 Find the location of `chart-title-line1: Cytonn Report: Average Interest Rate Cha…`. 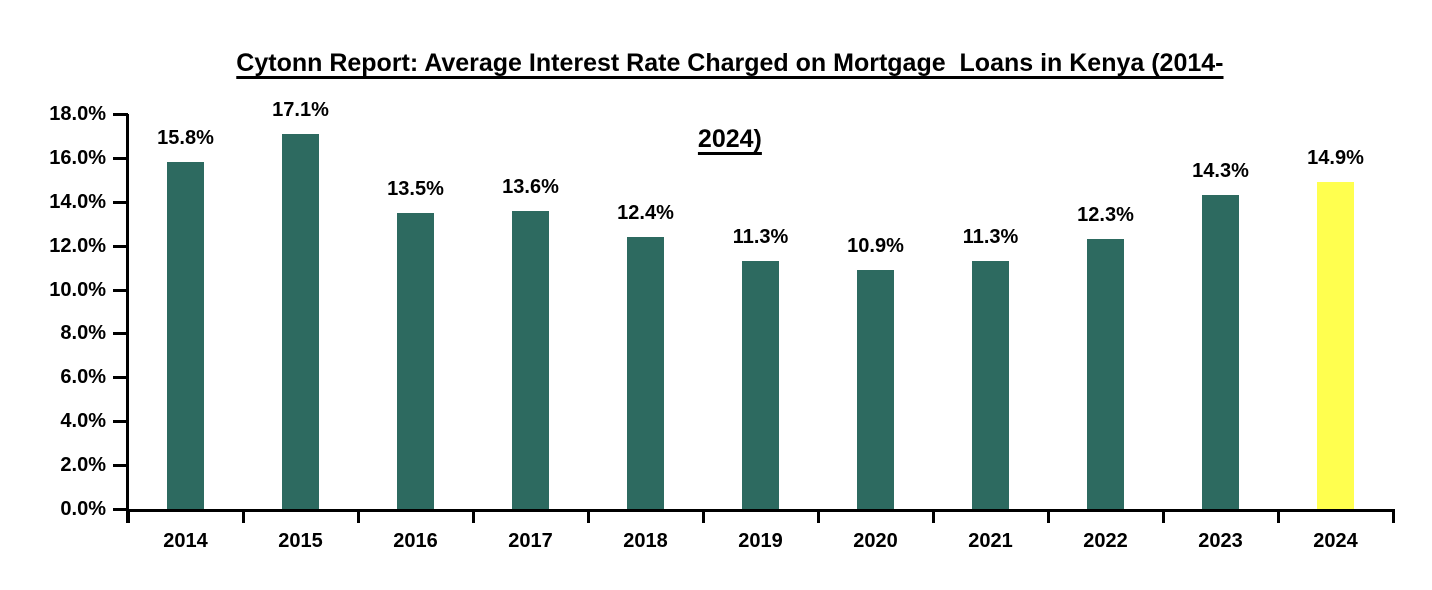

chart-title-line1: Cytonn Report: Average Interest Rate Cha… is located at coordinates (730, 63).